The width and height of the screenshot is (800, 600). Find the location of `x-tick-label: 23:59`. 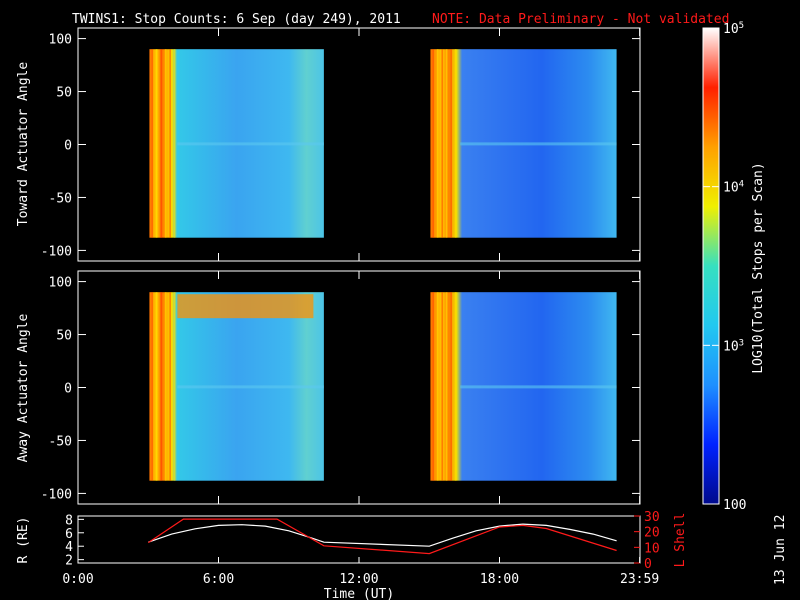

x-tick-label: 23:59 is located at coordinates (639, 579).